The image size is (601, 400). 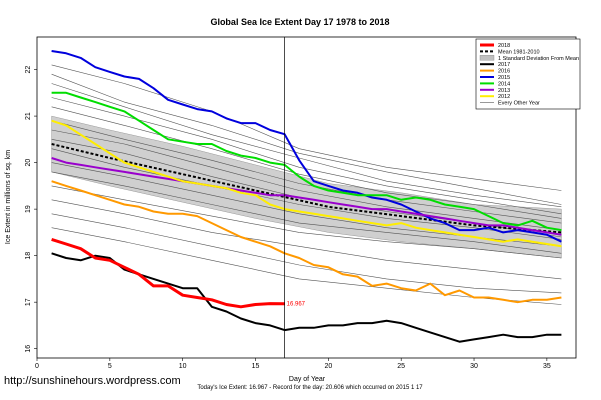 What do you see at coordinates (504, 97) in the screenshot?
I see `legend-label: 2012` at bounding box center [504, 97].